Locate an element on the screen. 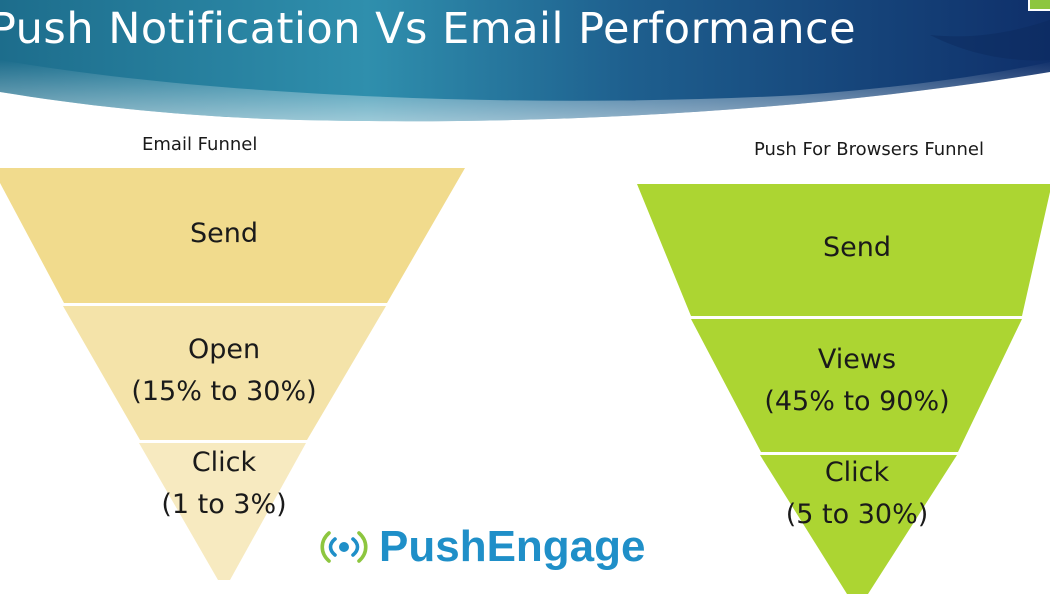 This screenshot has height=600, width=1050. push-funnel-send-segment is located at coordinates (843, 250).